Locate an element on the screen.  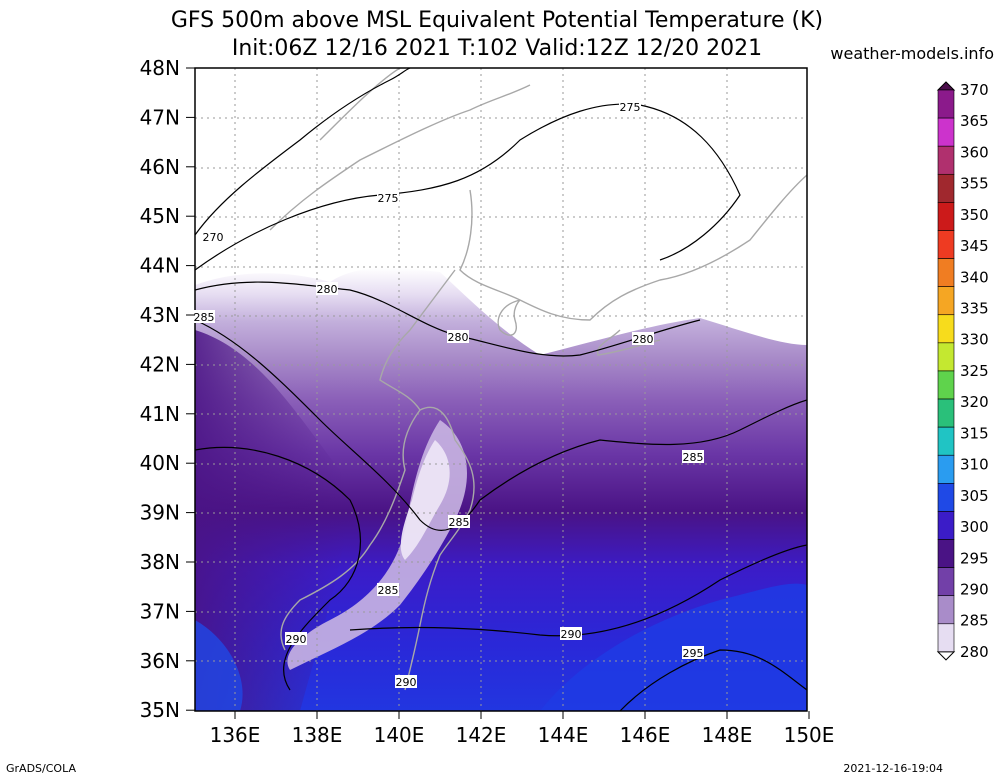
lat-tick-label: 48N is located at coordinates (160, 68).